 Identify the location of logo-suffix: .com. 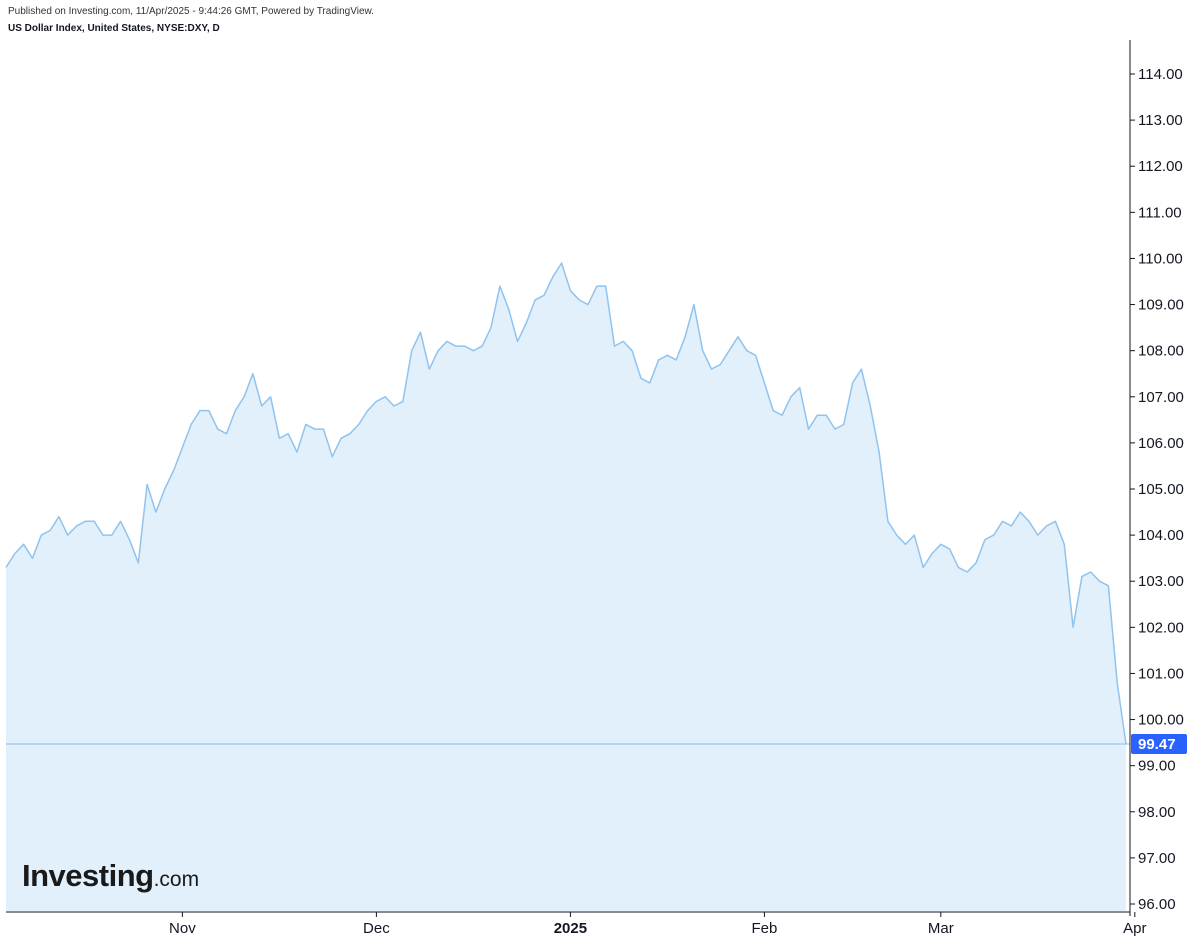
(176, 879).